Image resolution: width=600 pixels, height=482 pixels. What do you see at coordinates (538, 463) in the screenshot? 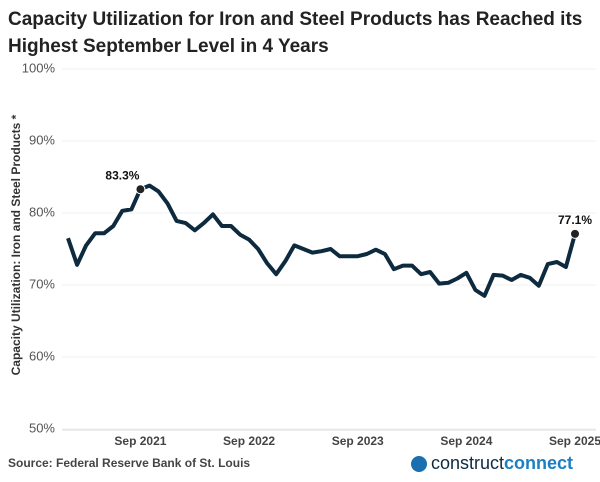
I see `logo-part: connect` at bounding box center [538, 463].